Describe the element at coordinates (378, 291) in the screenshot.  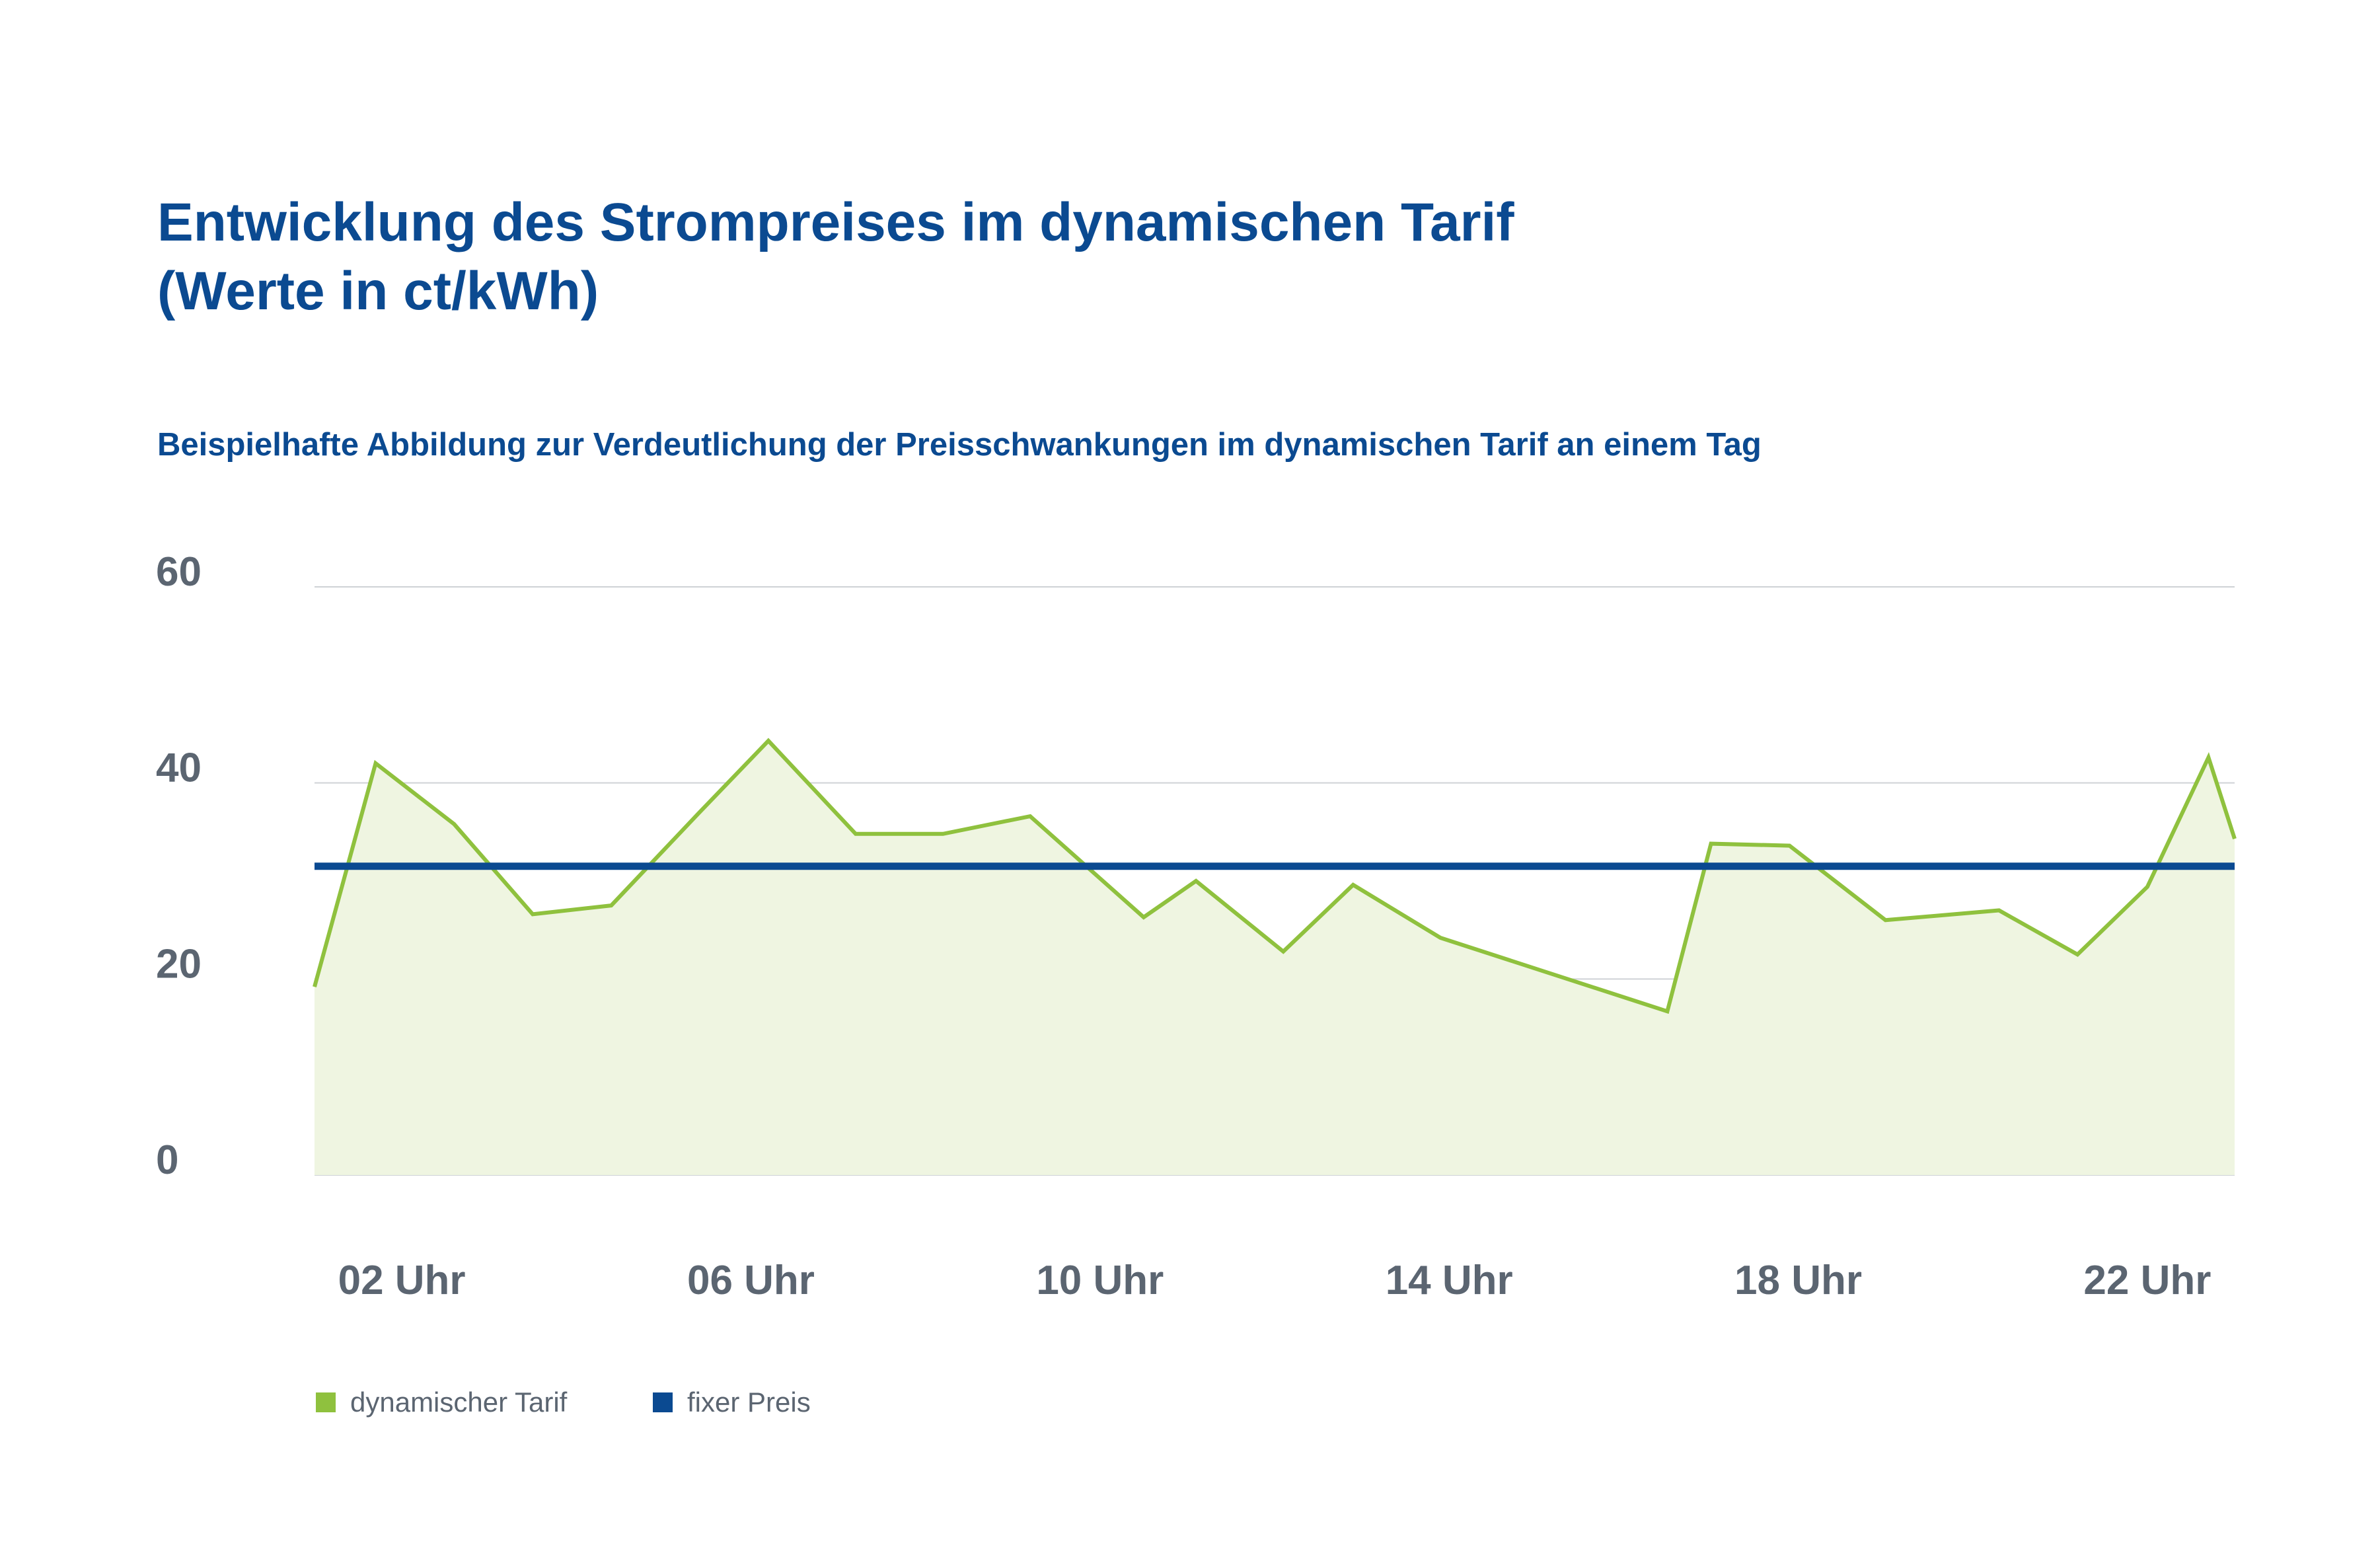
I see `chart-title-line2: (Werte in ct/kWh)` at that location.